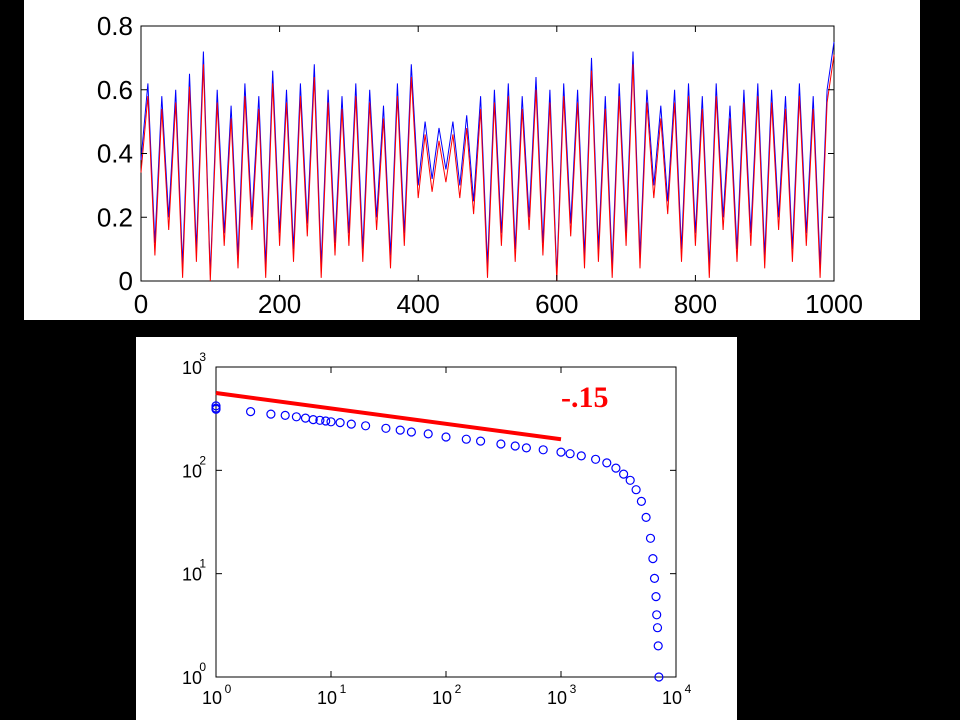  What do you see at coordinates (688, 689) in the screenshot?
I see `x-tick-label-exp: 4` at bounding box center [688, 689].